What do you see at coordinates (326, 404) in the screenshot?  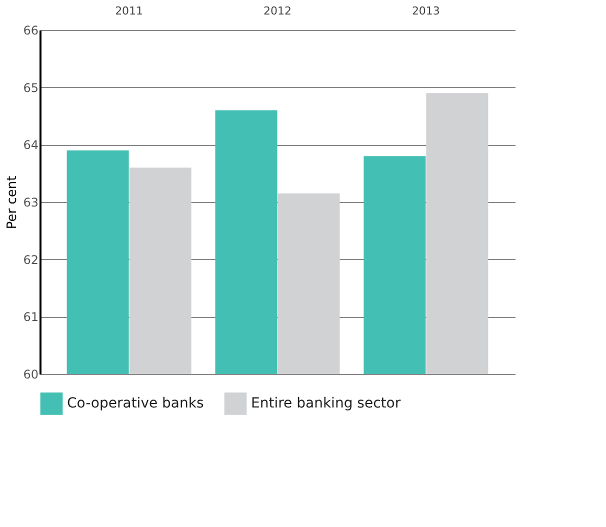 I see `legend-label: Entire banking sector` at bounding box center [326, 404].